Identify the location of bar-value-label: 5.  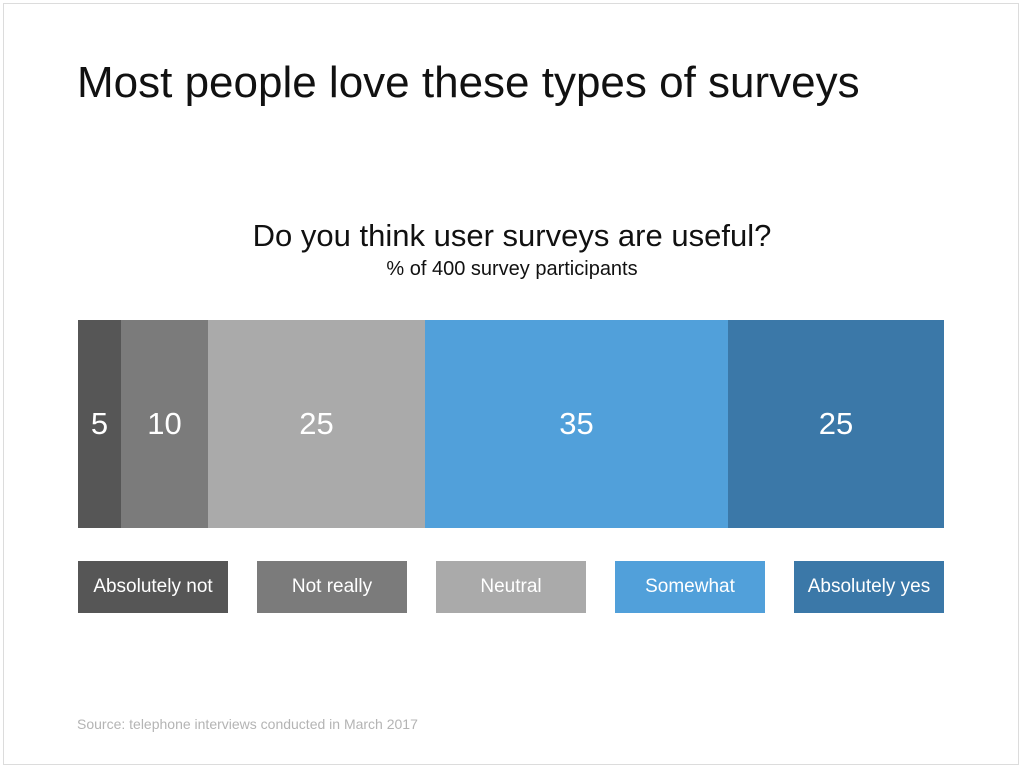
(99, 423).